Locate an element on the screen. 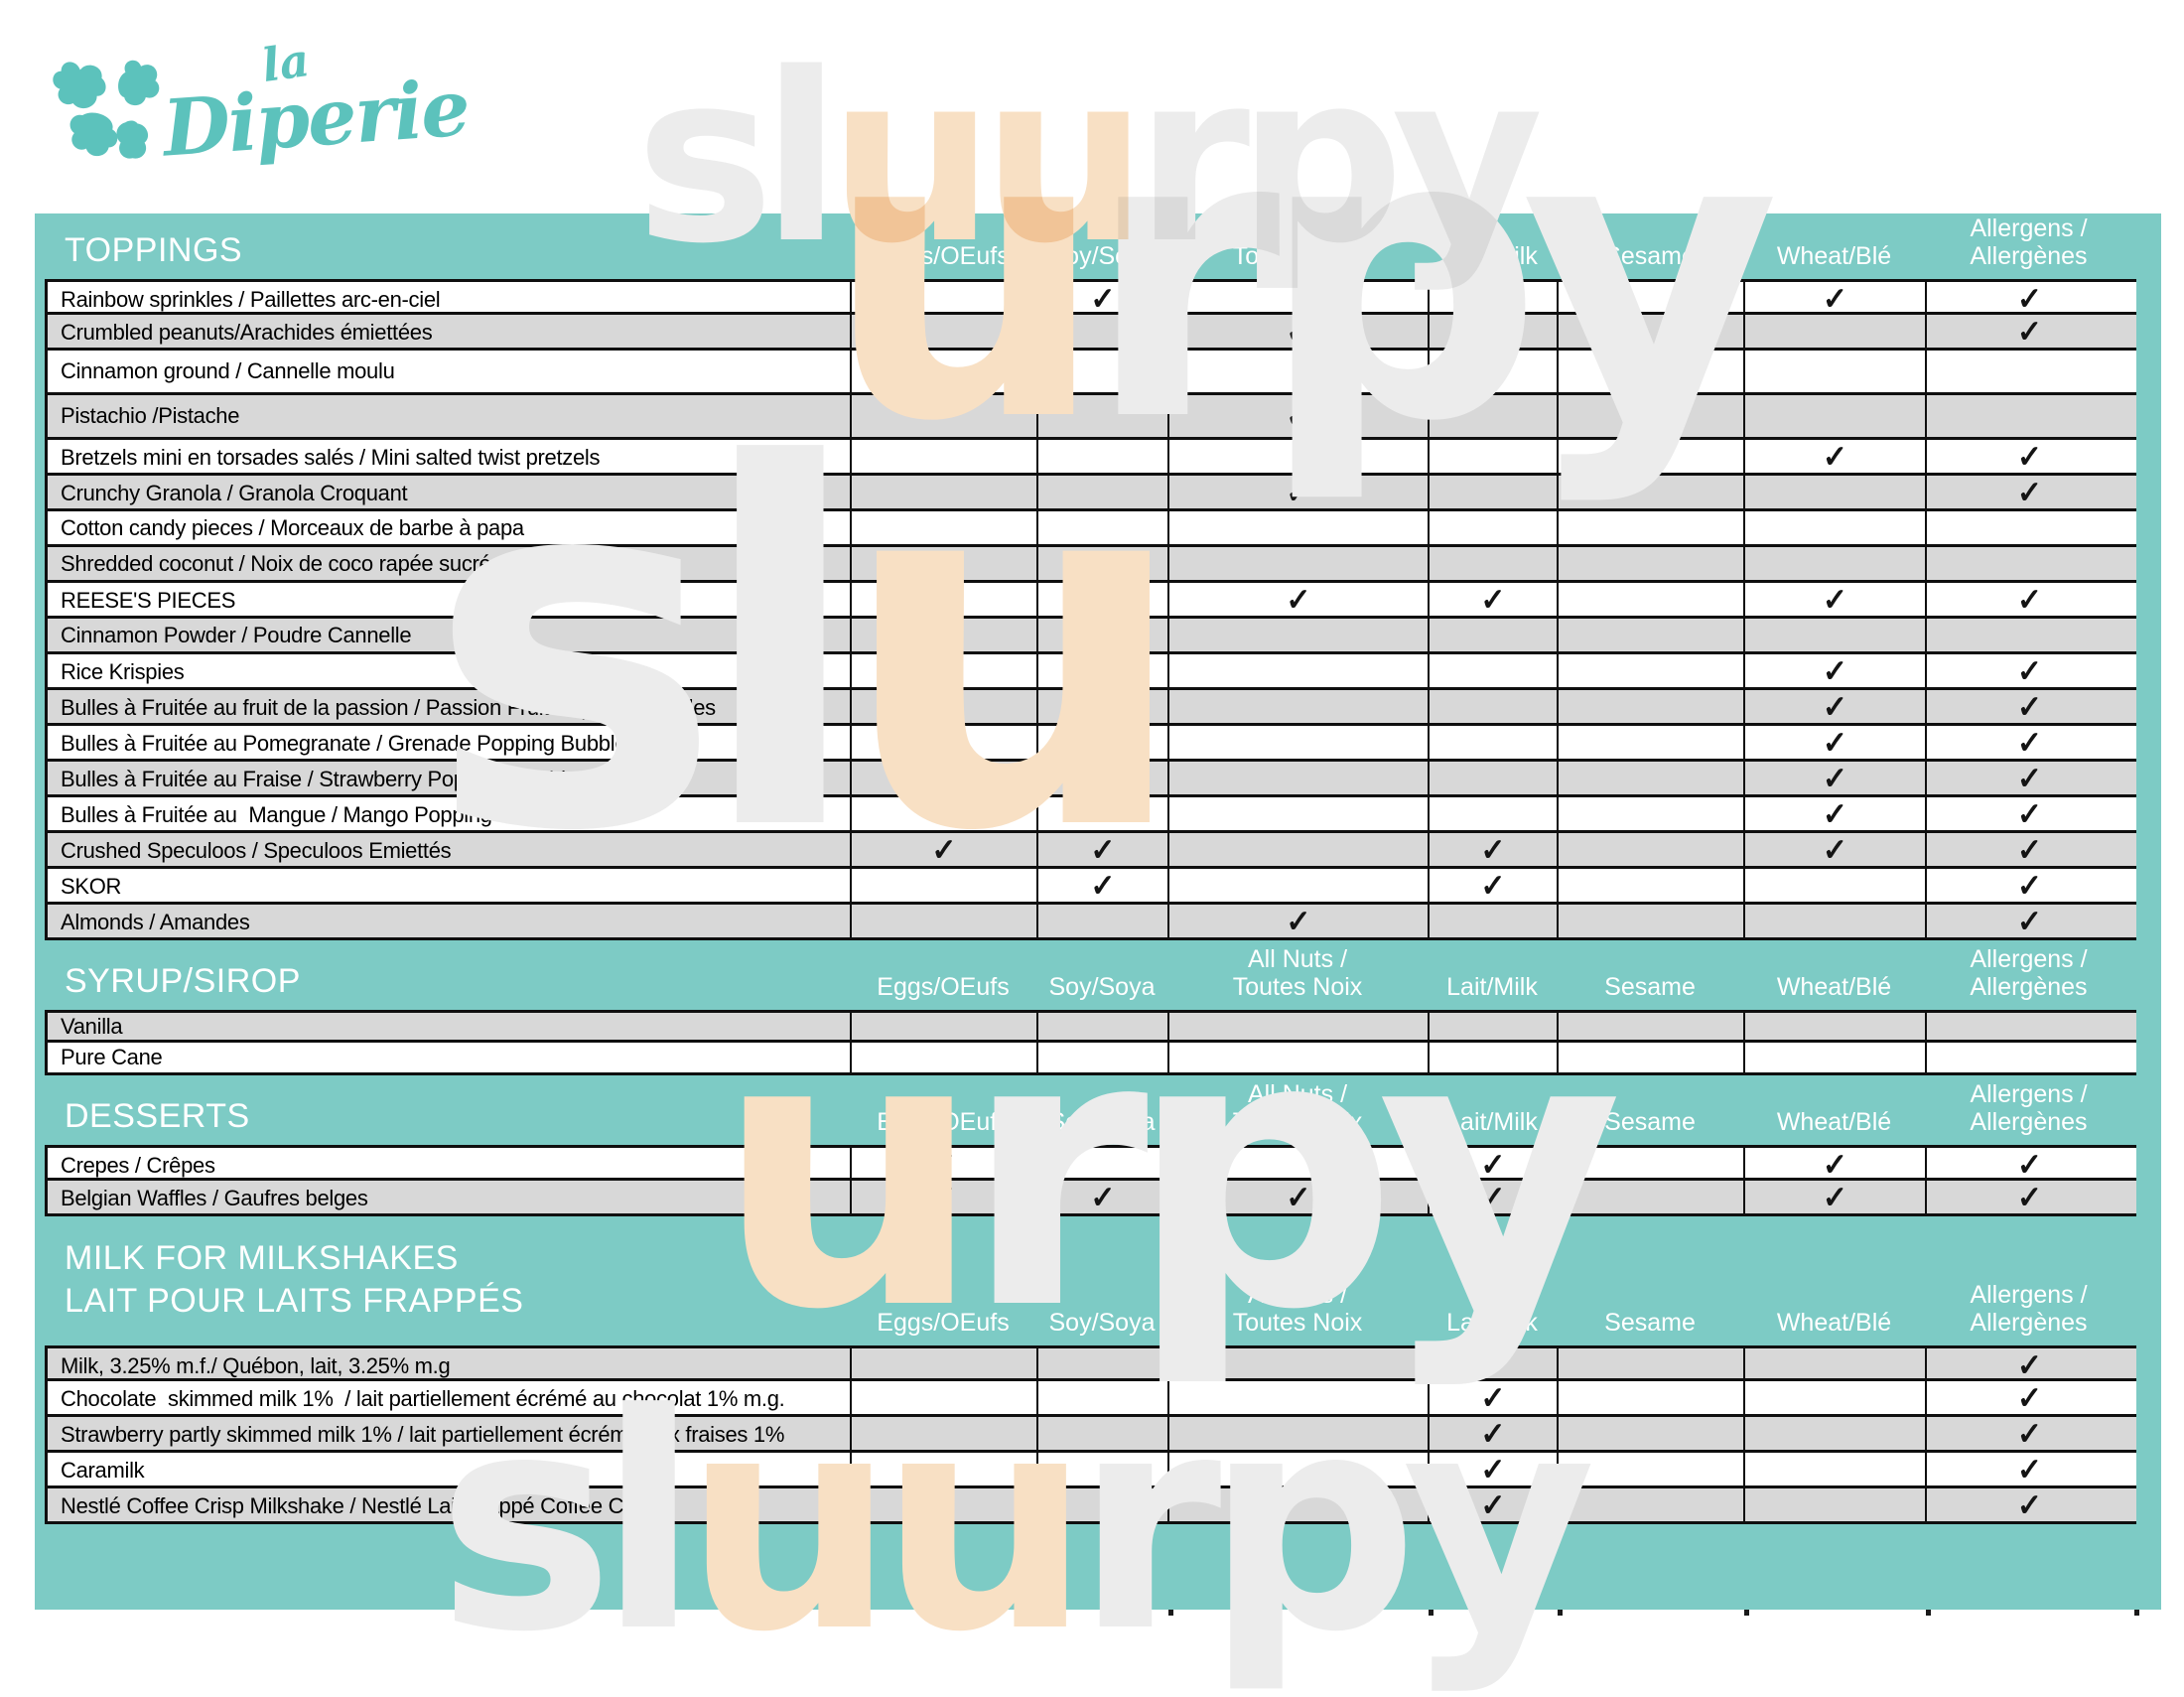  table-row: Cinnamon Powder / Poudre Cannelle is located at coordinates (1090, 636).